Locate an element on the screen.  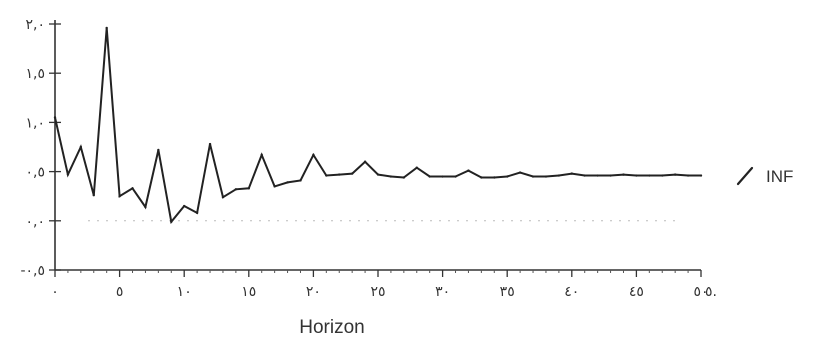
x-axis-title: Horizon is located at coordinates (331, 327).